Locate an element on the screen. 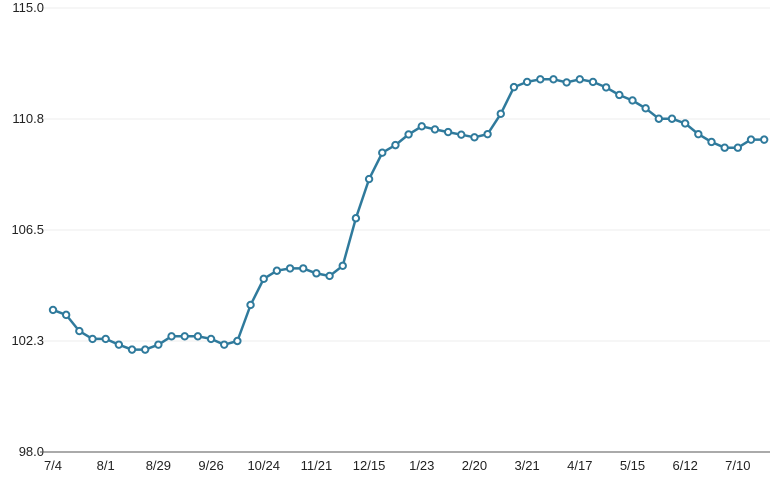 The image size is (775, 480). x-tick-label: 8/29 is located at coordinates (158, 465).